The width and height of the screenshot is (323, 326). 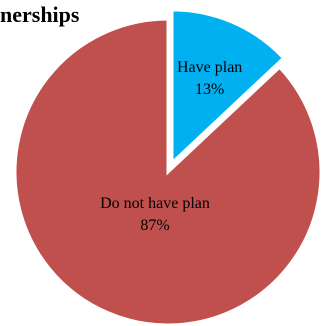 I want to click on data-label-have-plan: Have plan 13%, so click(x=209, y=78).